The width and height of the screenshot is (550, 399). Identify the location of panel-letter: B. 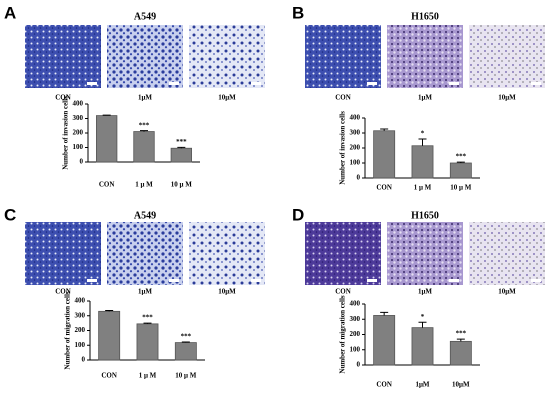
(298, 12).